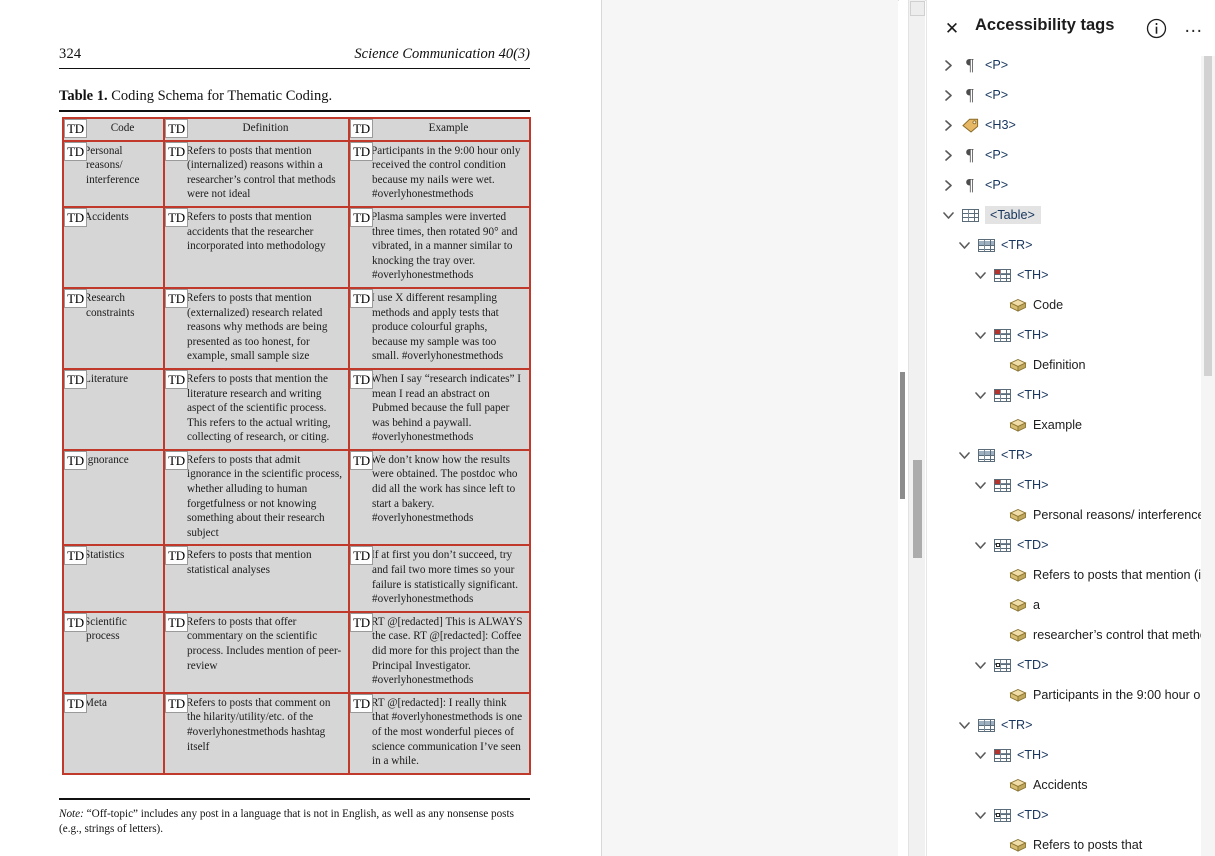 The width and height of the screenshot is (1215, 856). Describe the element at coordinates (917, 509) in the screenshot. I see `viewer-scrollbar-thumb` at that location.